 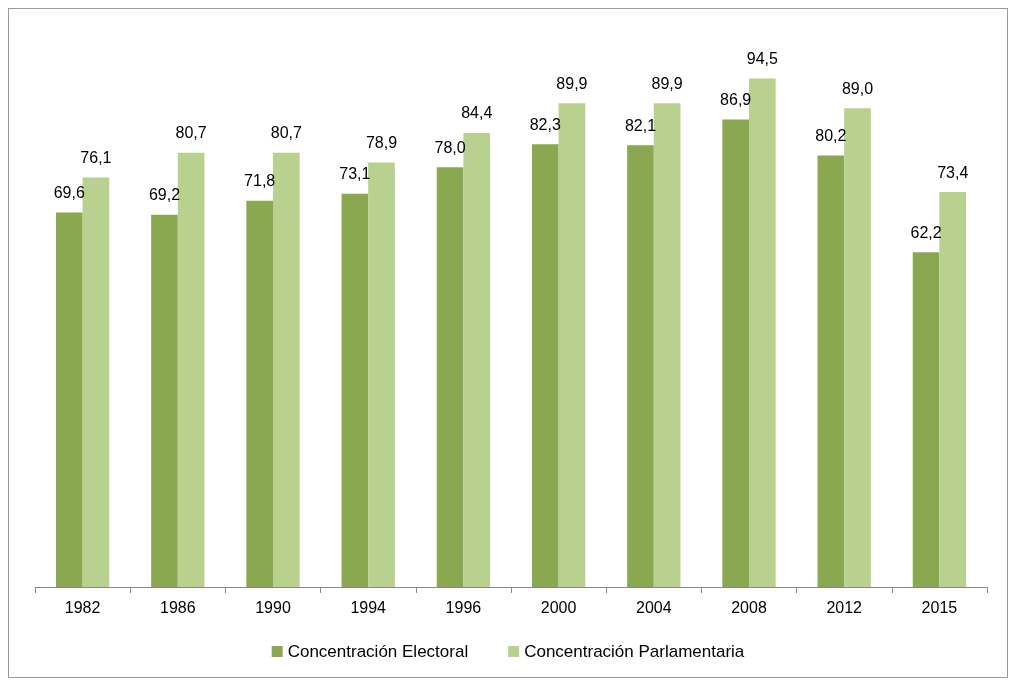 I want to click on data-label: 69,2, so click(x=164, y=195).